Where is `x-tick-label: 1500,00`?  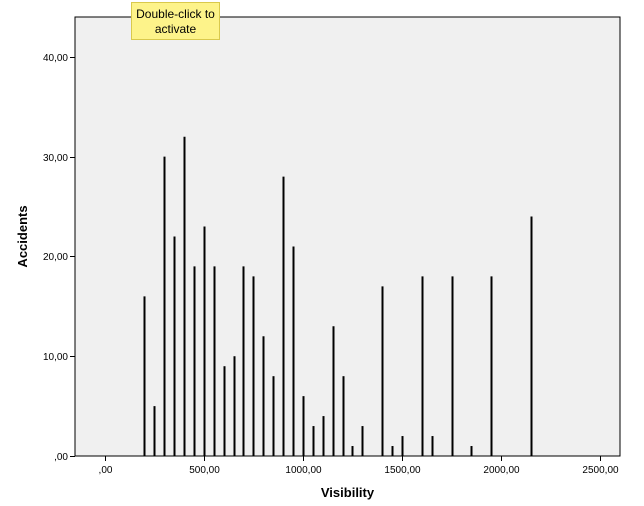 x-tick-label: 1500,00 is located at coordinates (402, 470).